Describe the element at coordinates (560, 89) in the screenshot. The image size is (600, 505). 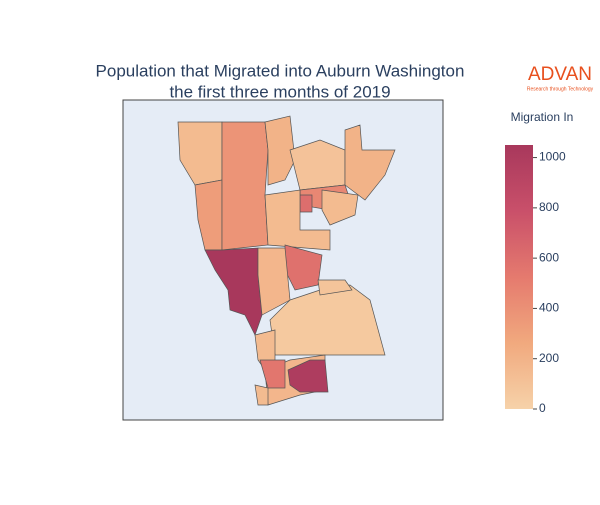
I see `logo-tagline: Research through Technology` at that location.